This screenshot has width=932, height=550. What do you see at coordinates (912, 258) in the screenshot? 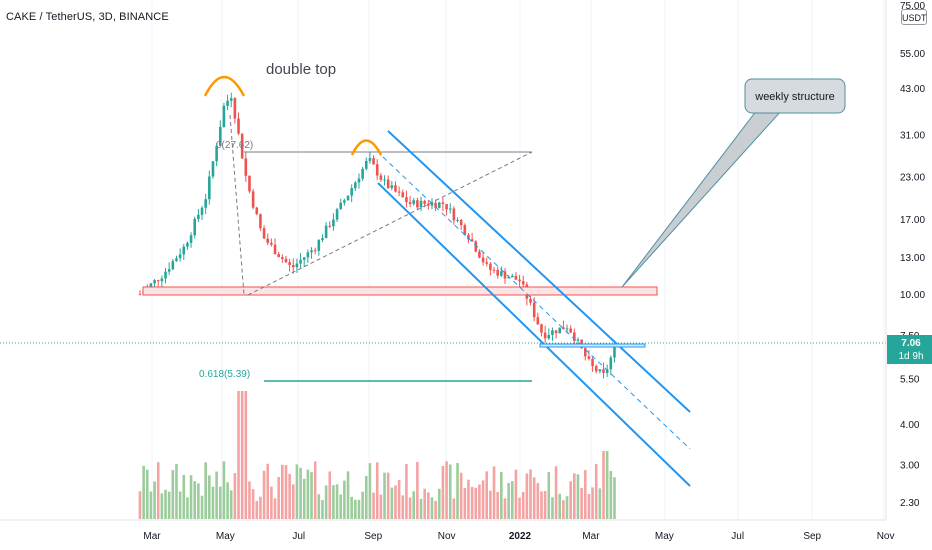
I see `y-tick-label: 13.00` at bounding box center [912, 258].